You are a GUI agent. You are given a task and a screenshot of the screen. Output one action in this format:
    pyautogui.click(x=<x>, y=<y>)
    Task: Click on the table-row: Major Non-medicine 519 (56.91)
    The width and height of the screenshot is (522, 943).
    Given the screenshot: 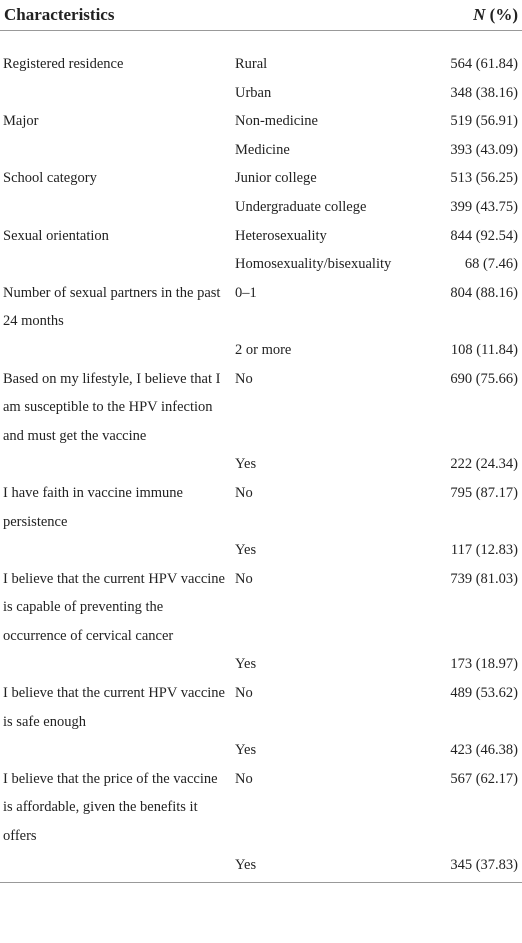 What is the action you would take?
    pyautogui.click(x=261, y=121)
    